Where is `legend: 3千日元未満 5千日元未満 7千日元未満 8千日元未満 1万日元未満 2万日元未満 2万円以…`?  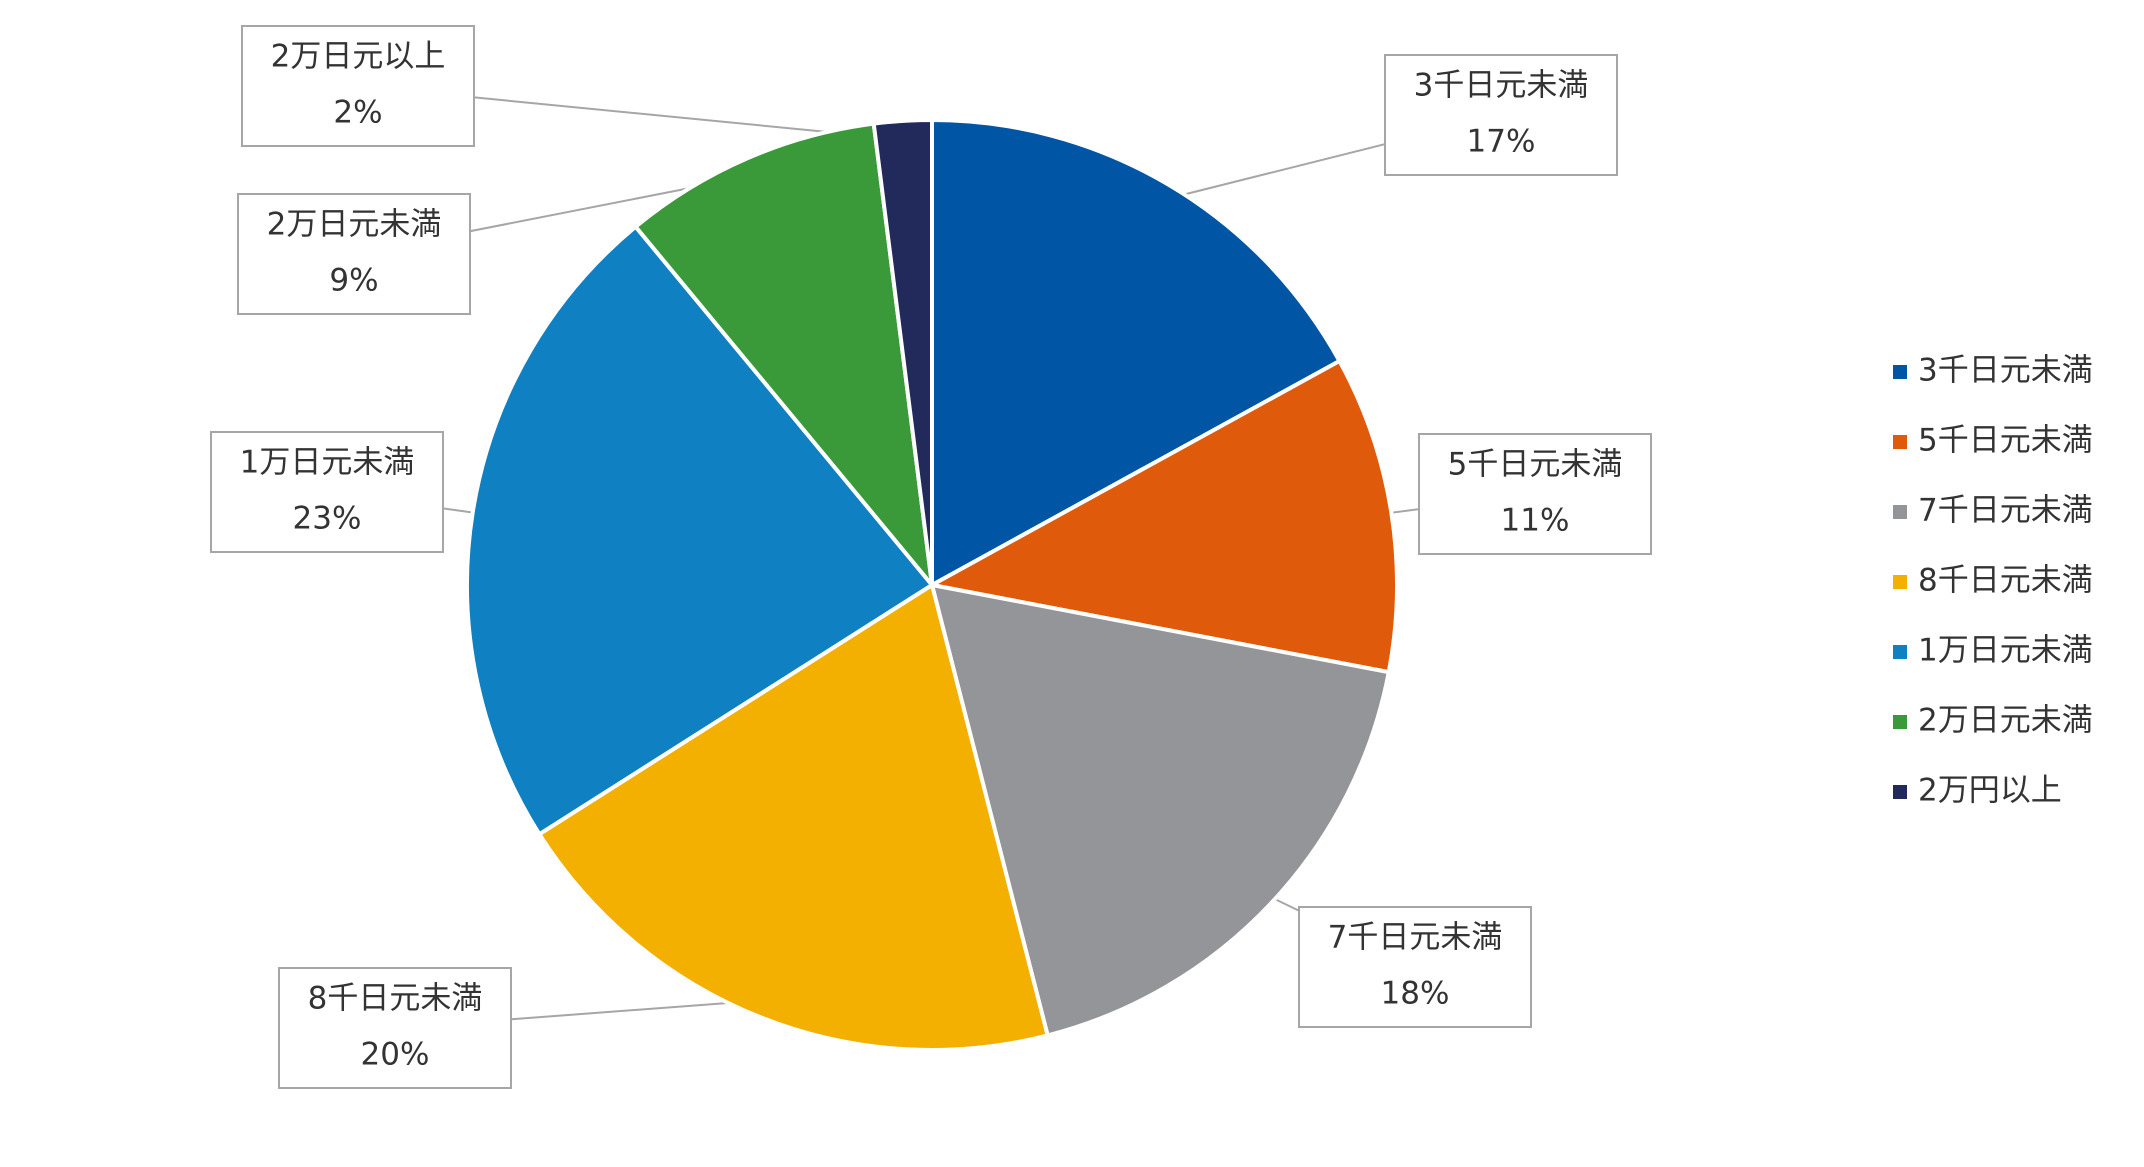 legend: 3千日元未満 5千日元未満 7千日元未満 8千日元未満 1万日元未満 2万日元未満 2万円以… is located at coordinates (1993, 581).